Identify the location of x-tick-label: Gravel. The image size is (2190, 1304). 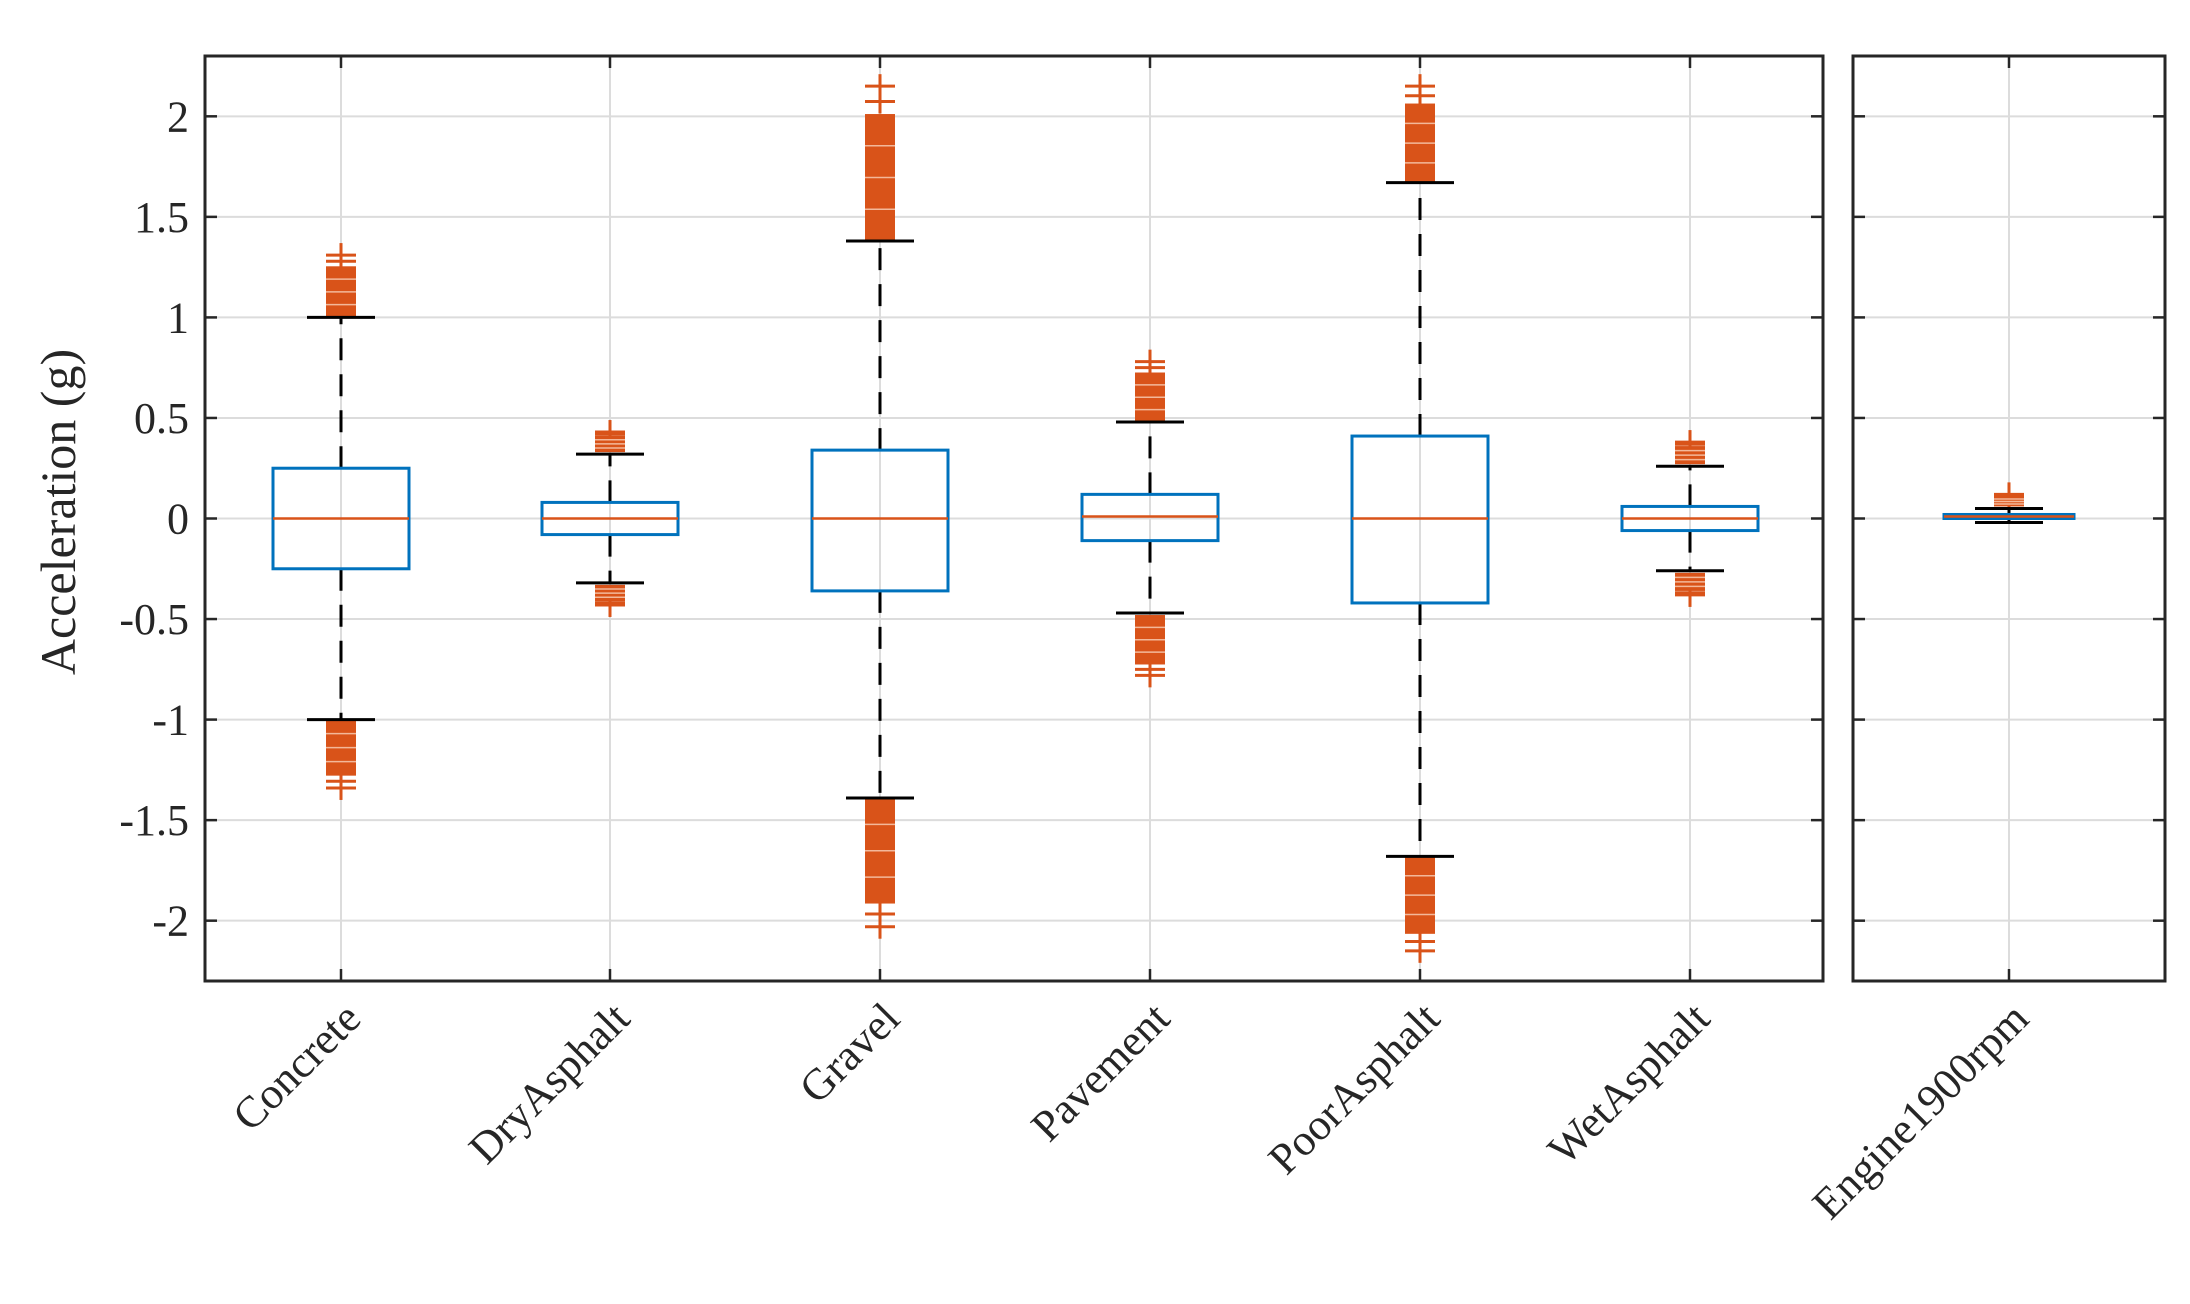
(849, 1052).